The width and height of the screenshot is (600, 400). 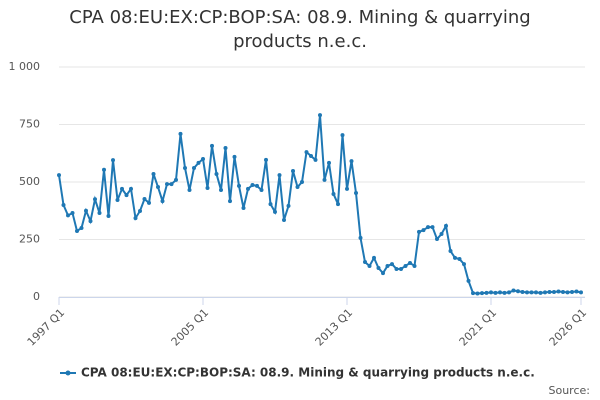 What do you see at coordinates (29, 181) in the screenshot?
I see `y-tick-label: 500` at bounding box center [29, 181].